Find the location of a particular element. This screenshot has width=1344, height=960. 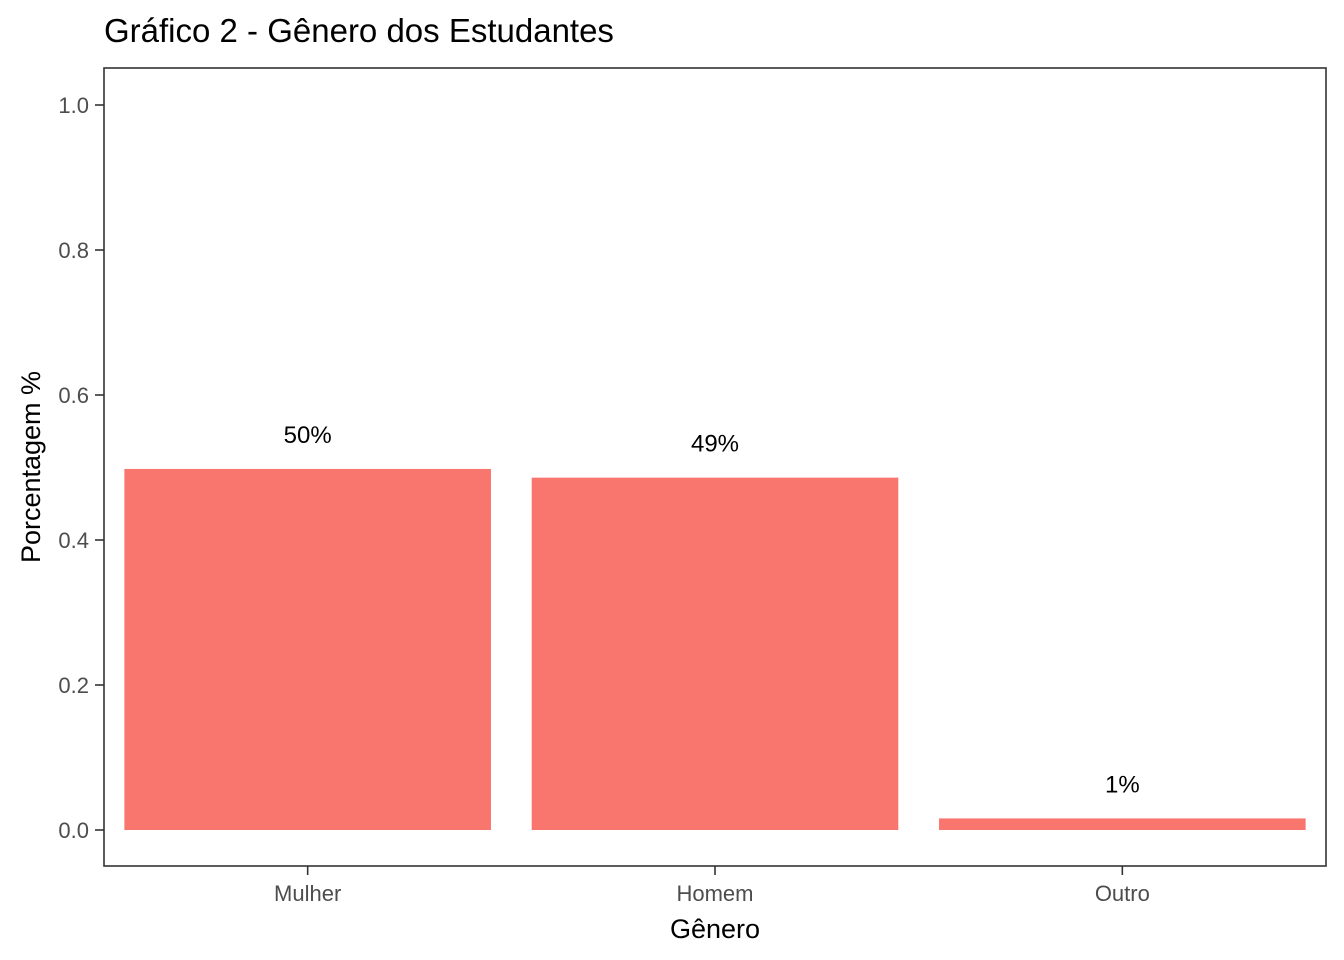

x-tick-label: Outro is located at coordinates (1122, 893).